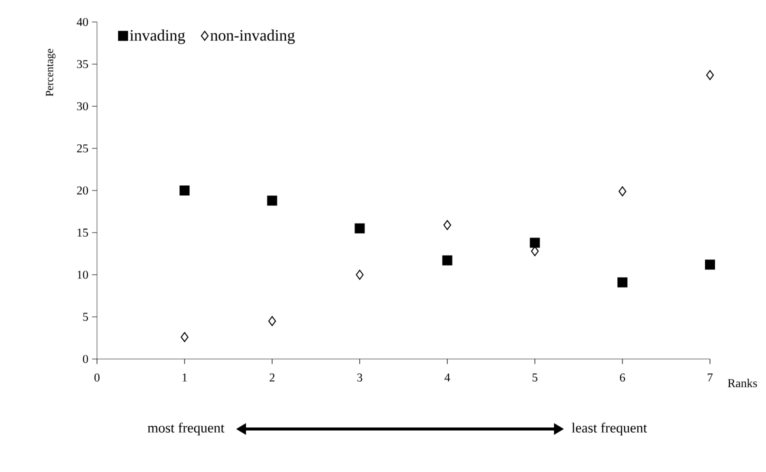 The width and height of the screenshot is (766, 472). I want to click on y-tick-label: 15, so click(83, 232).